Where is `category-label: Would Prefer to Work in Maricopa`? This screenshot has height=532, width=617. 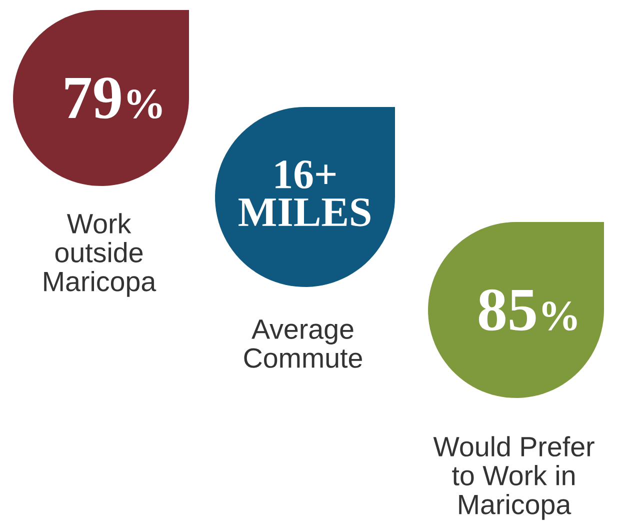
category-label: Would Prefer to Work in Maricopa is located at coordinates (513, 478).